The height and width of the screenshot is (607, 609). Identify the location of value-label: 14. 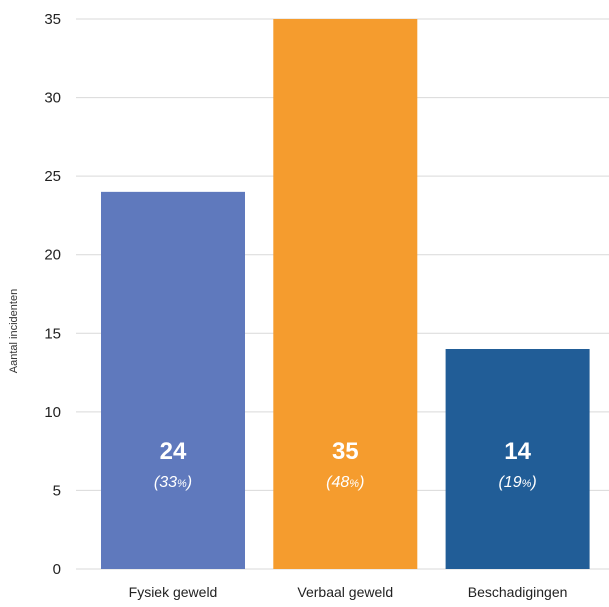
(517, 451).